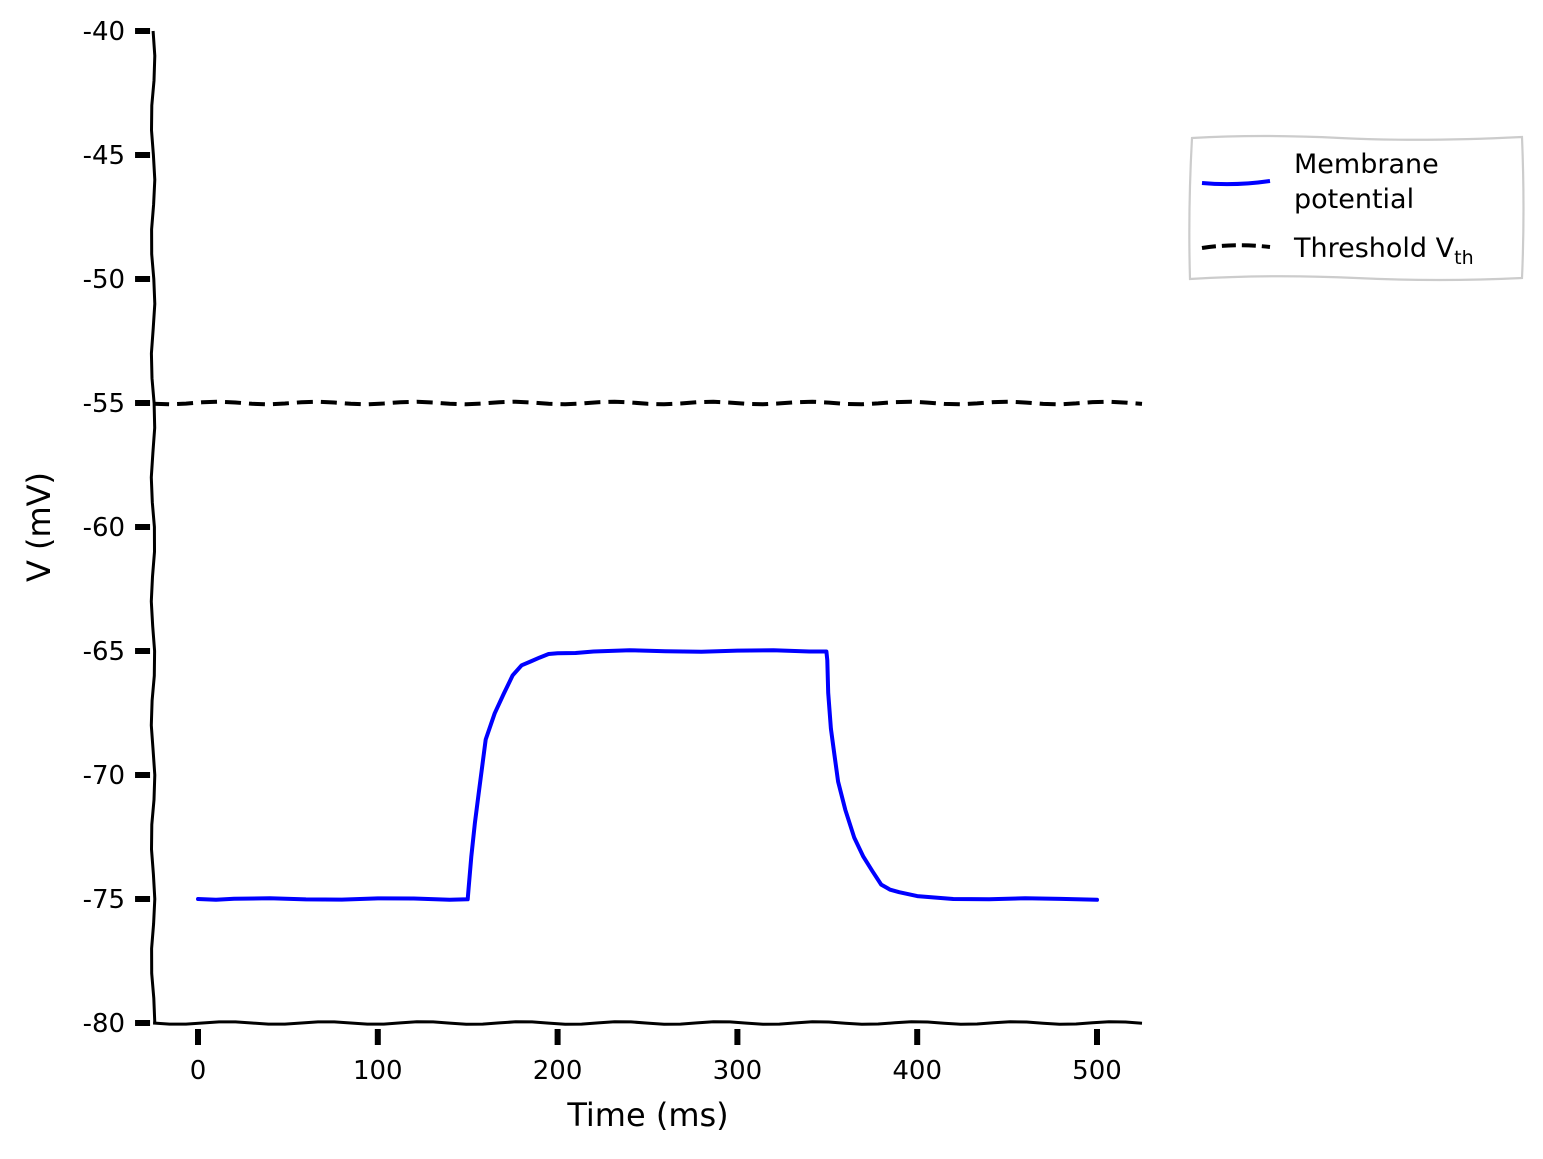 This screenshot has width=1543, height=1159. What do you see at coordinates (1236, 183) in the screenshot?
I see `legend-swatch-membrane-potential` at bounding box center [1236, 183].